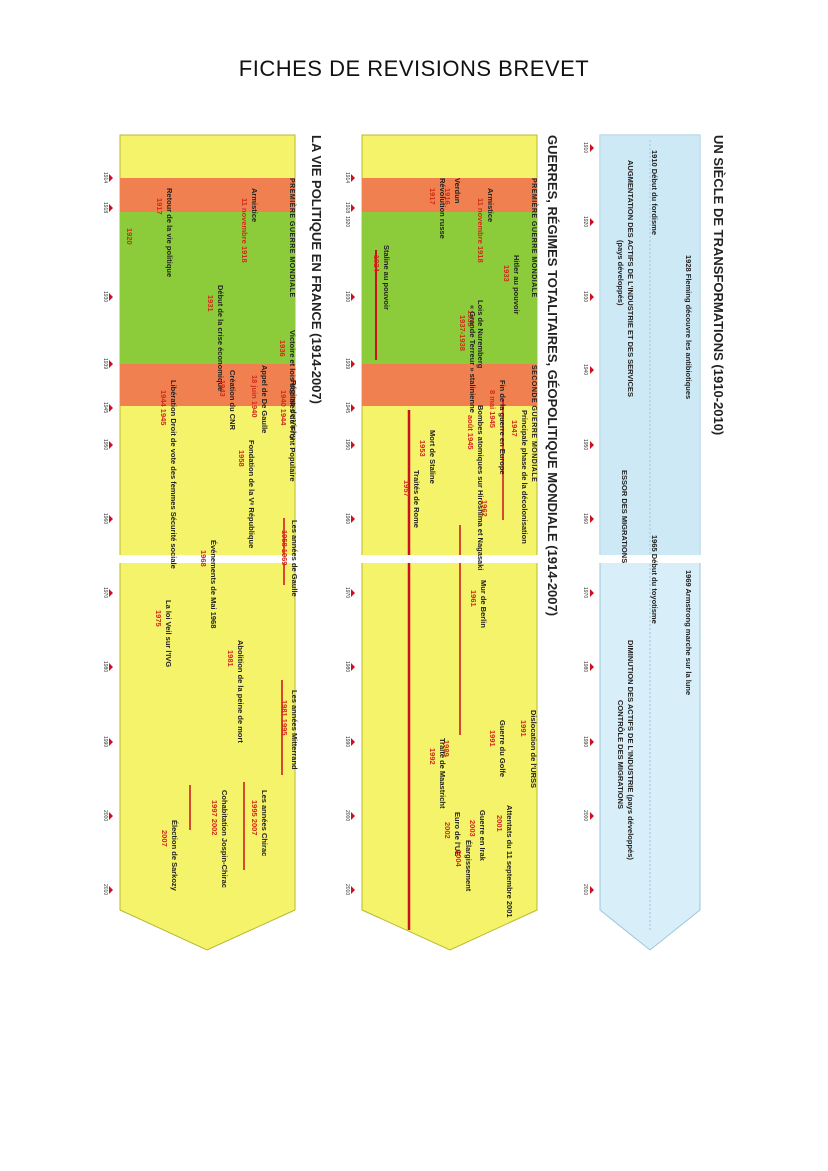  Describe the element at coordinates (449, 542) in the screenshot. I see `timeline-wars` at that location.